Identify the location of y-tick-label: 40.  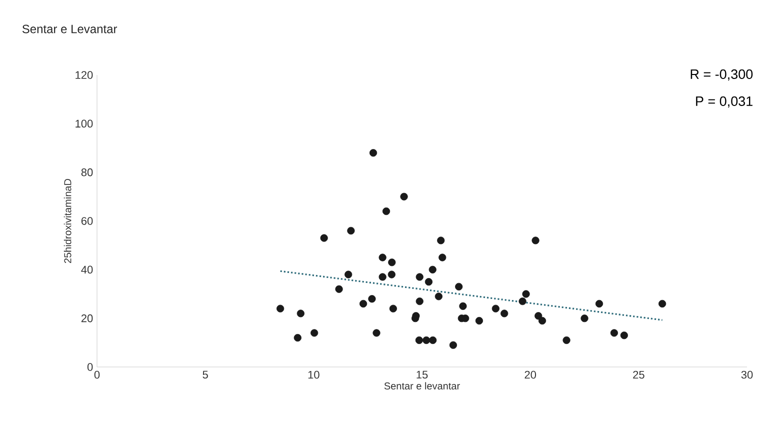
(87, 270).